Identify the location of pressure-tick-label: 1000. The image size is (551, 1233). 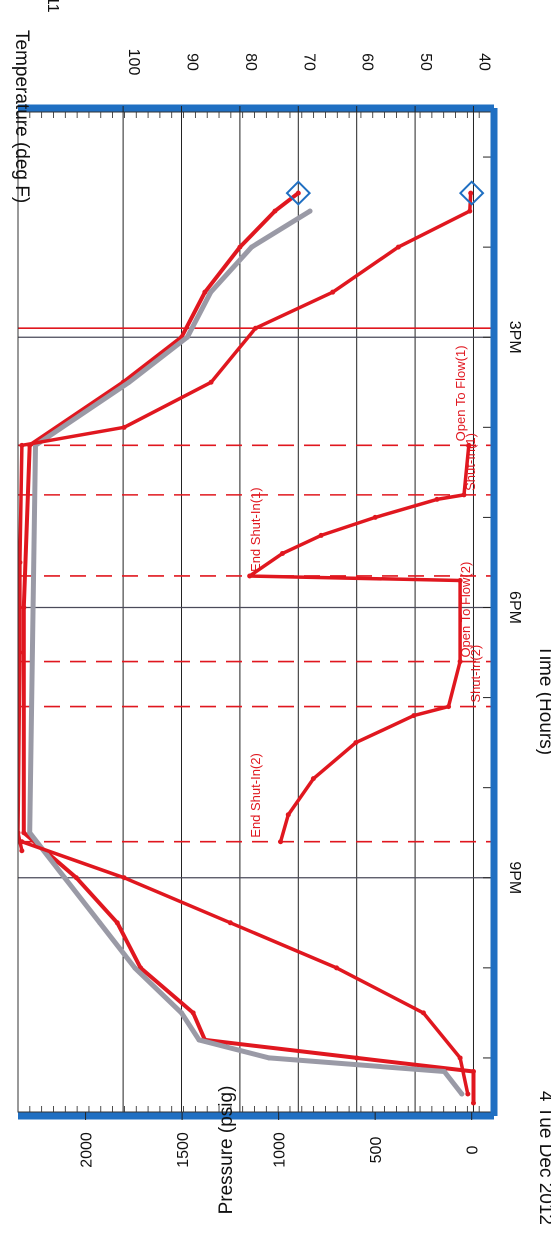
(280, 1150).